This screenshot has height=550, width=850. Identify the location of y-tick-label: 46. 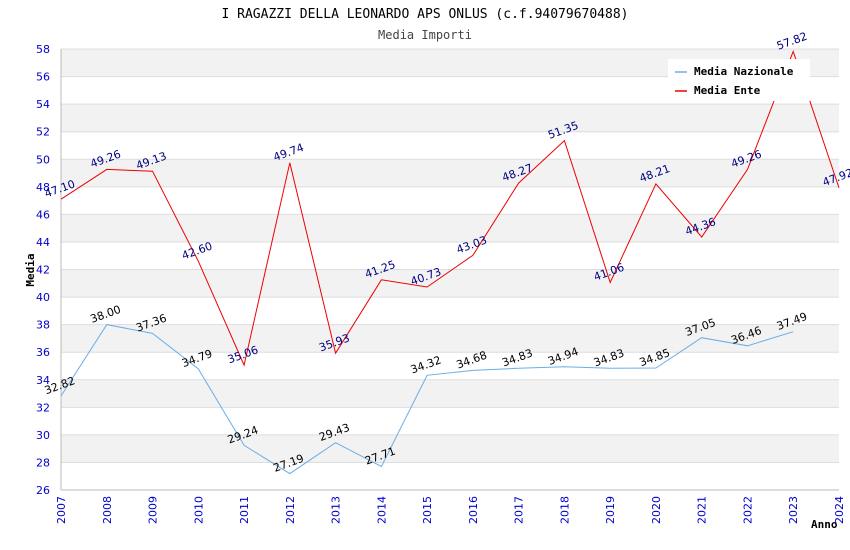
(43, 214).